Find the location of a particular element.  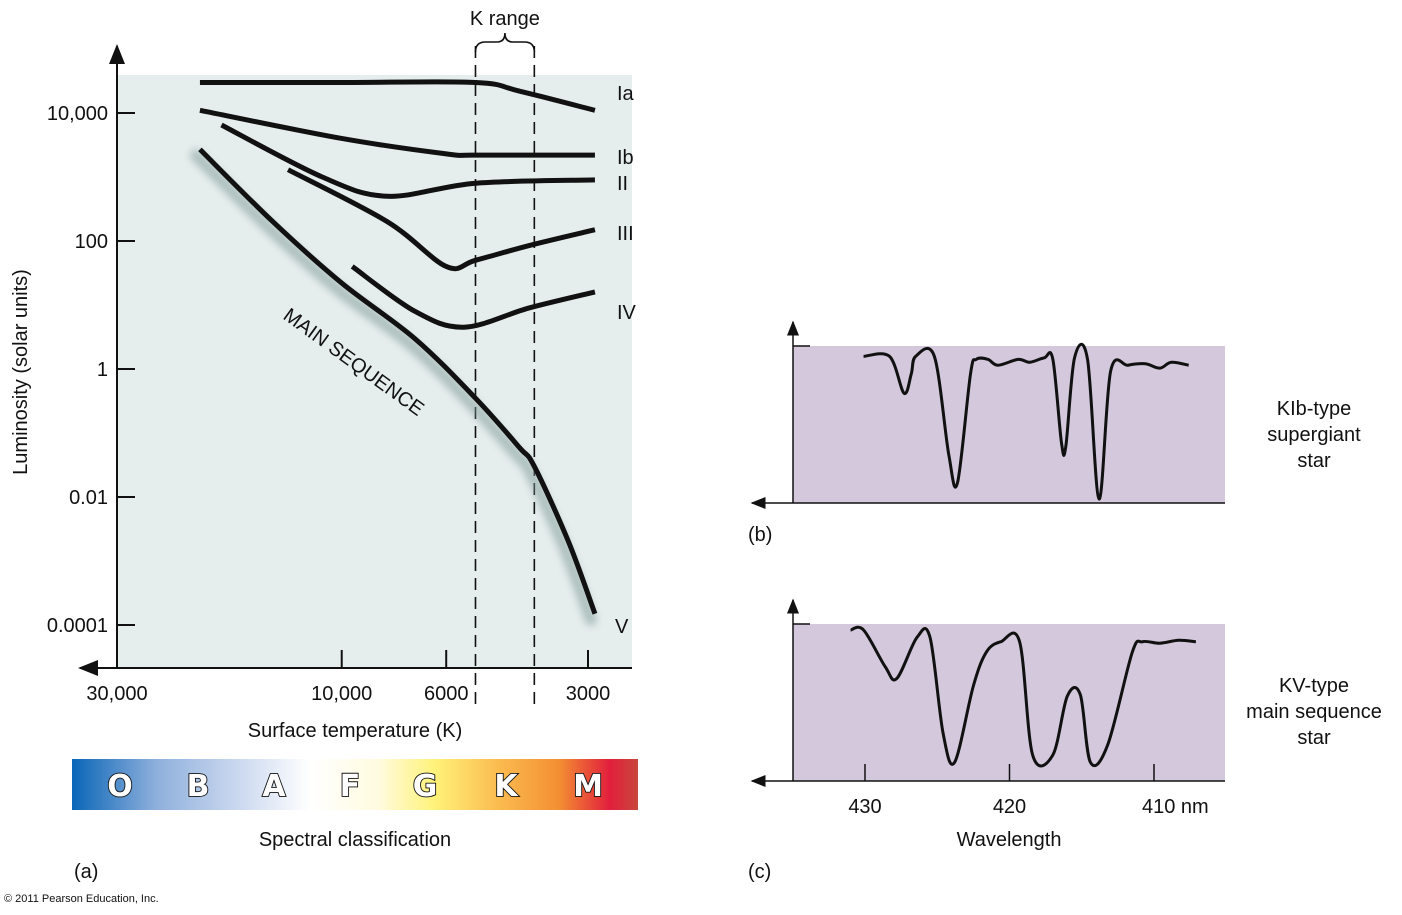

kv-star-label-text: KV-type main sequence star is located at coordinates (1314, 712).